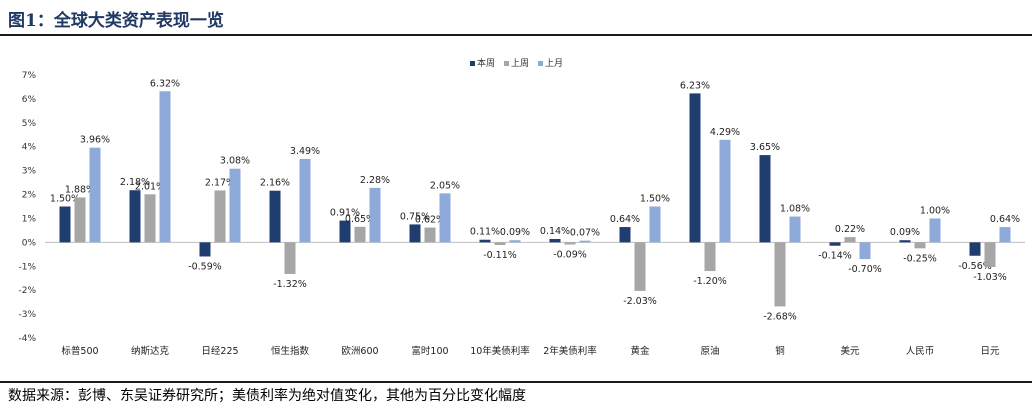  I want to click on data-label: -1.32%, so click(290, 284).